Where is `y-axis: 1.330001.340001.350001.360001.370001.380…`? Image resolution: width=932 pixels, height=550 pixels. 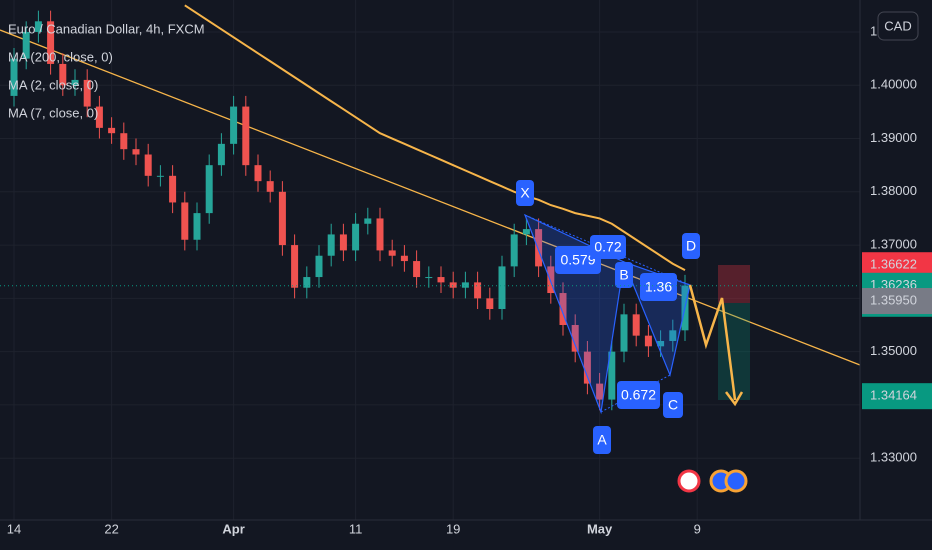 y-axis: 1.330001.340001.350001.360001.370001.380… is located at coordinates (897, 244).